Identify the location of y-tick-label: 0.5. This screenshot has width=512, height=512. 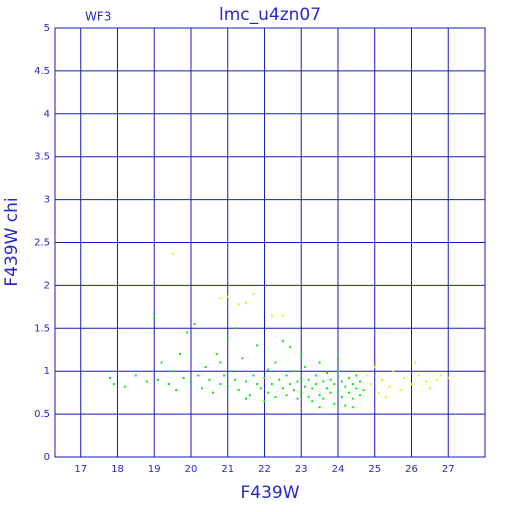
(42, 414).